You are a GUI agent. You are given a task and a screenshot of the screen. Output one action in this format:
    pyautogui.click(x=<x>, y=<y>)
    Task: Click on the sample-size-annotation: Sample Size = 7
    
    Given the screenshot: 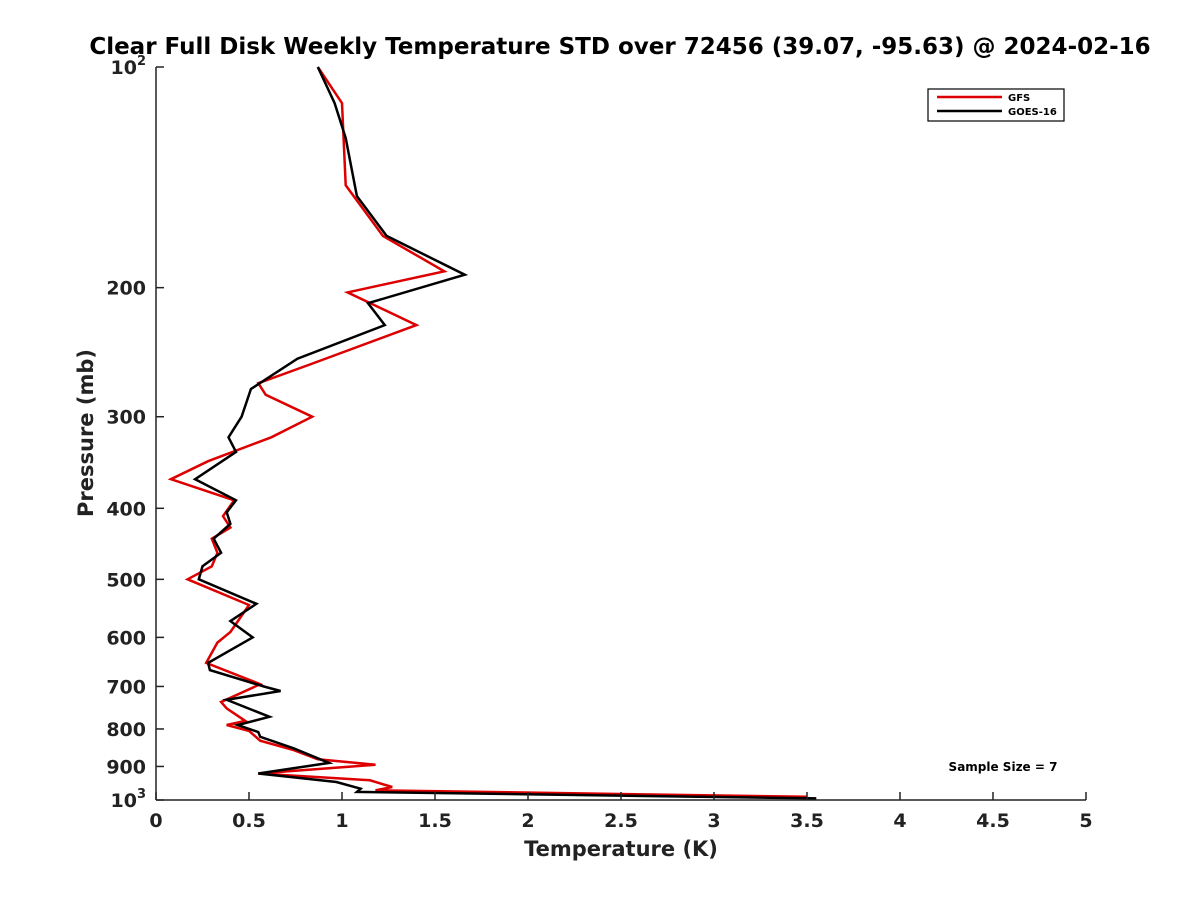 What is the action you would take?
    pyautogui.click(x=1003, y=767)
    